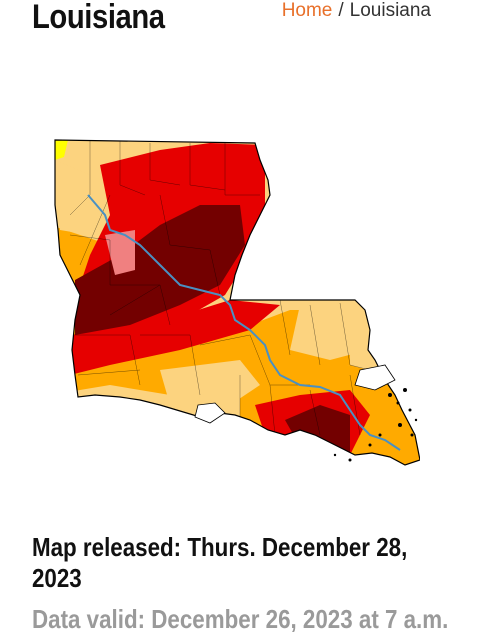 The width and height of the screenshot is (483, 640). I want to click on breadcrumb-current: Louisiana, so click(390, 10).